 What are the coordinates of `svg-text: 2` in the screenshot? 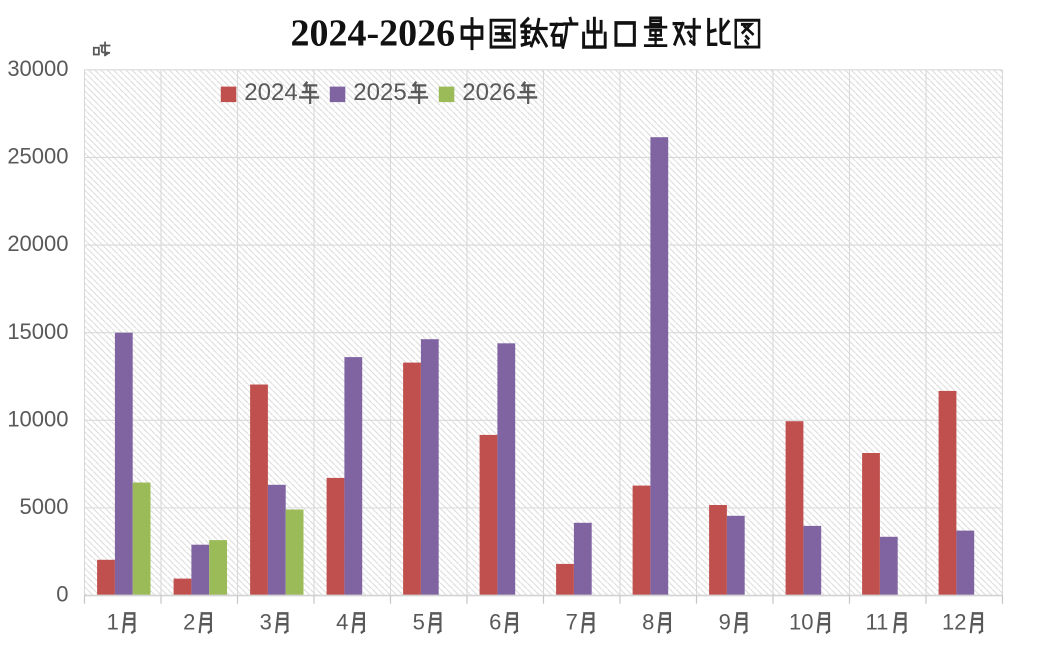 It's located at (189, 622).